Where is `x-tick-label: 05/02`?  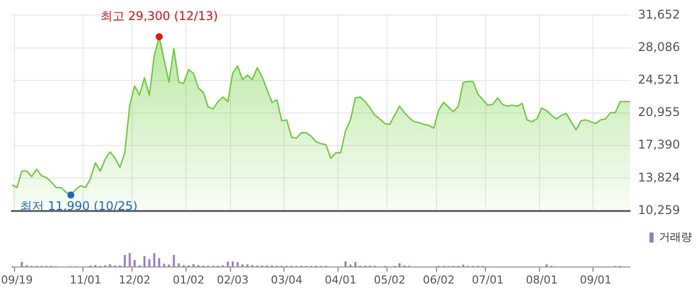
x-tick-label: 05/02 is located at coordinates (390, 279).